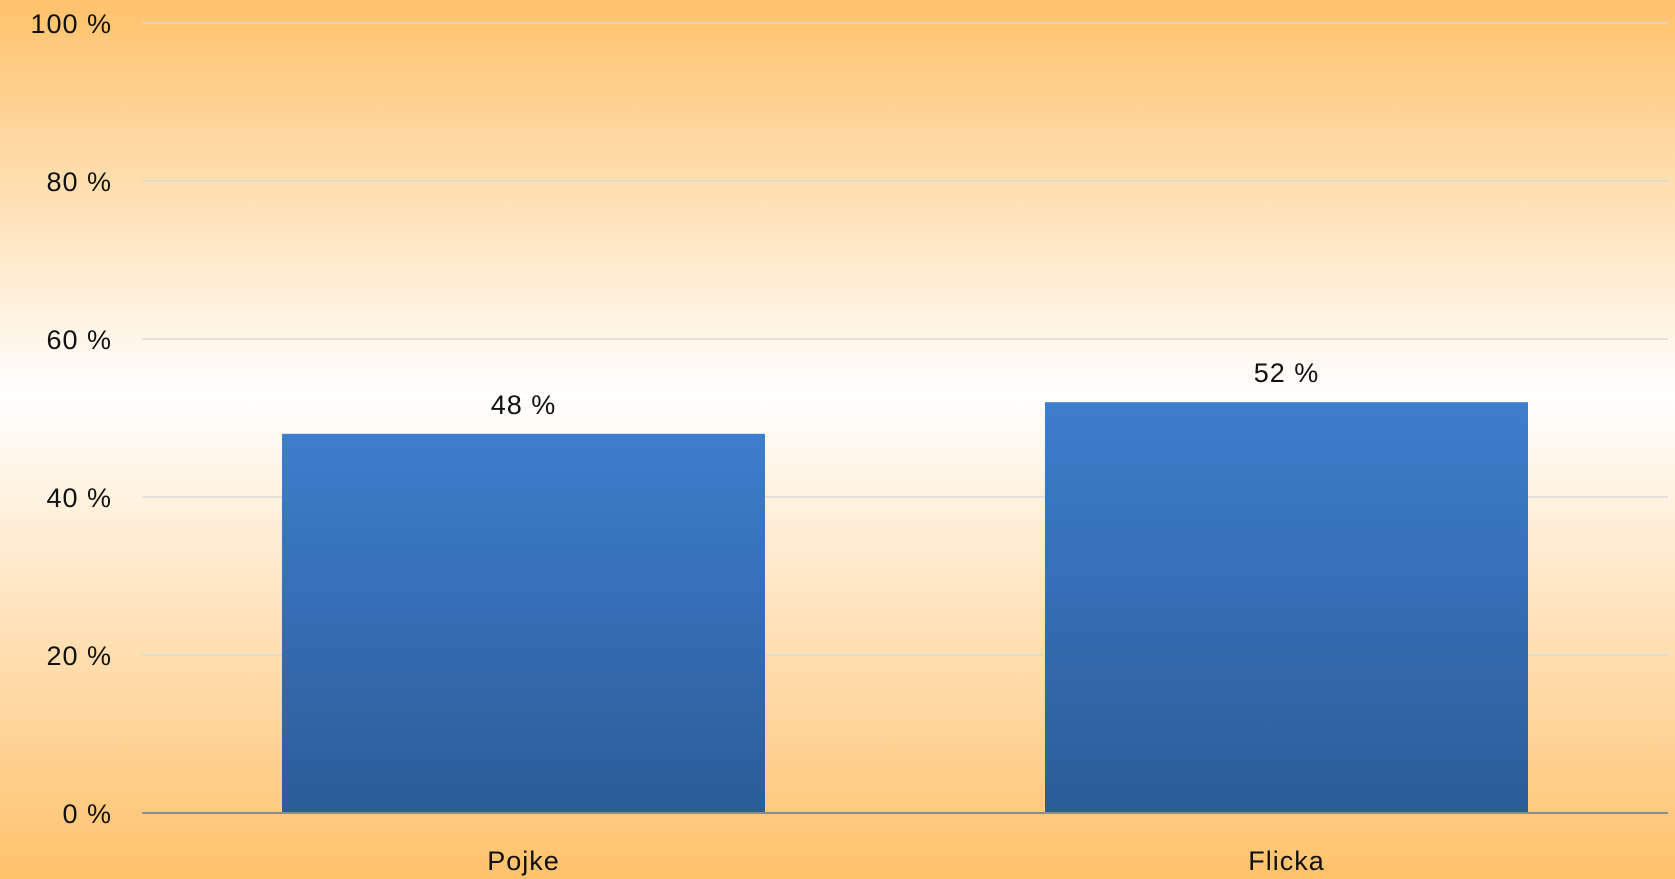 The image size is (1675, 879). What do you see at coordinates (79, 498) in the screenshot?
I see `y-tick-label: 40 %` at bounding box center [79, 498].